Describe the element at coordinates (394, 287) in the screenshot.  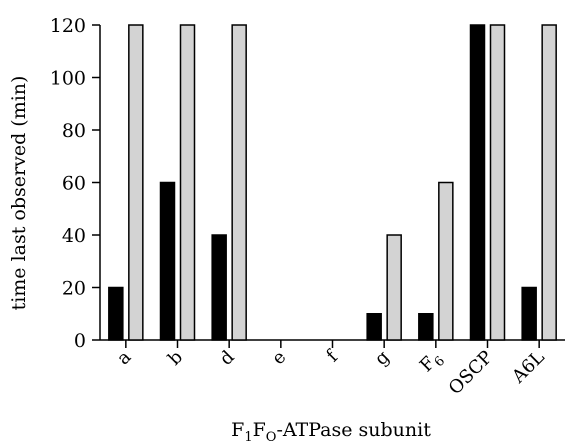
I see `bar-series2-g` at that location.